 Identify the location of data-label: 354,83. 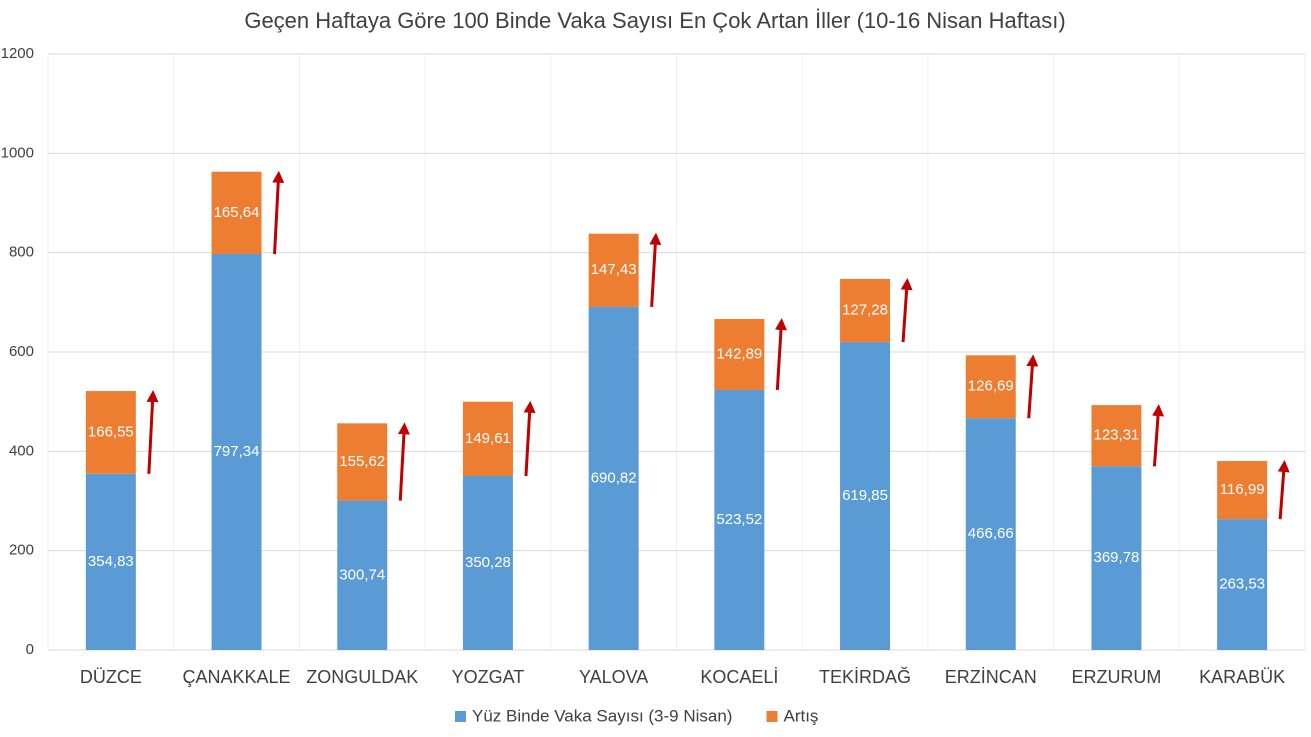
(111, 561).